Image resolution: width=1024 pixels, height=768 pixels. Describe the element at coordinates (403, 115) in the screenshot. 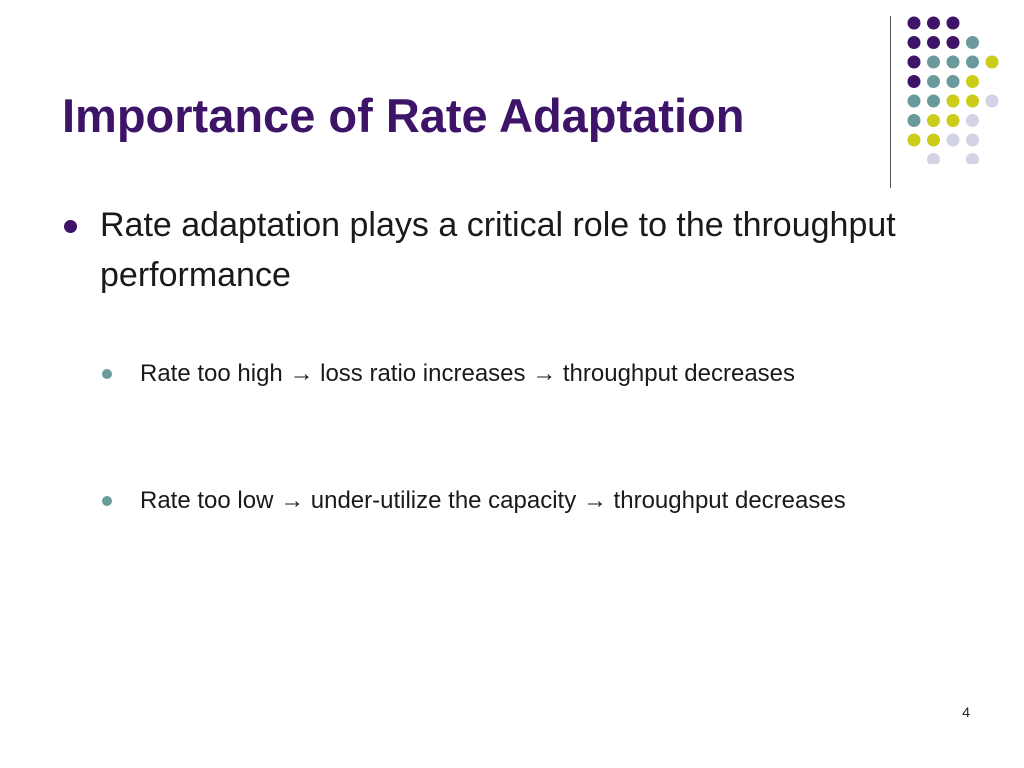

I see `slide-title: Importance of Rate Adaptation` at that location.